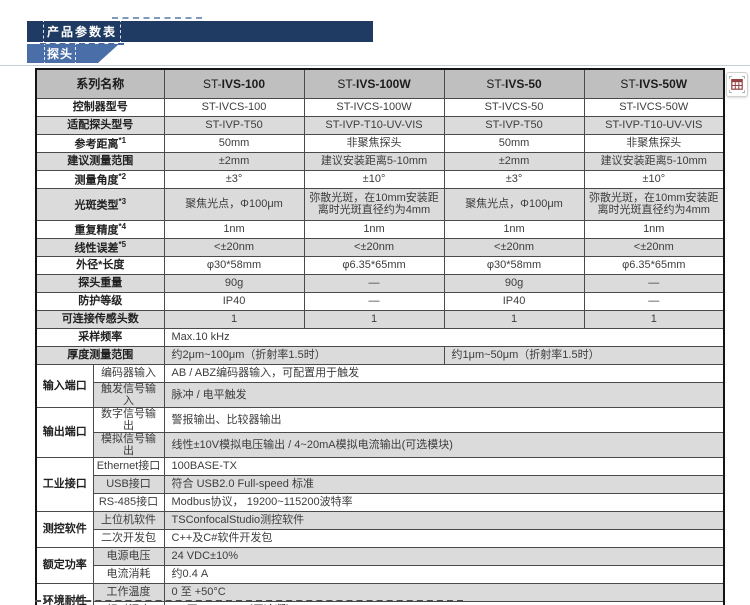 This screenshot has width=750, height=605. What do you see at coordinates (514, 107) in the screenshot?
I see `spec-value: ST-IVCS-50` at bounding box center [514, 107].